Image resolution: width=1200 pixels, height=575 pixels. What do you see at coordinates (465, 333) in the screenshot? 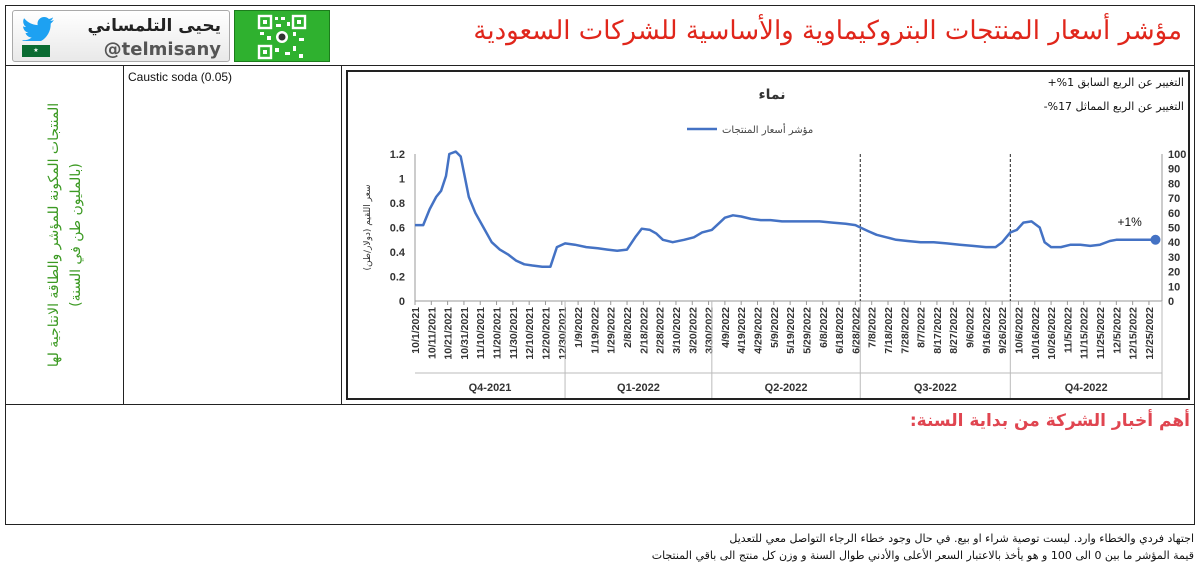
I see `x-tick-label: 10/31/2021` at bounding box center [465, 333].